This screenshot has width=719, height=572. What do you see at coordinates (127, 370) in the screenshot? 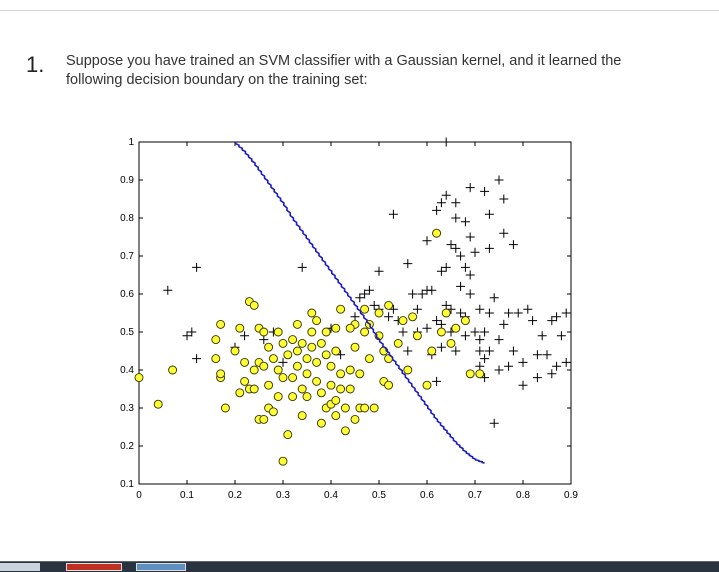
I see `y-tick-label: 0.4` at bounding box center [127, 370].